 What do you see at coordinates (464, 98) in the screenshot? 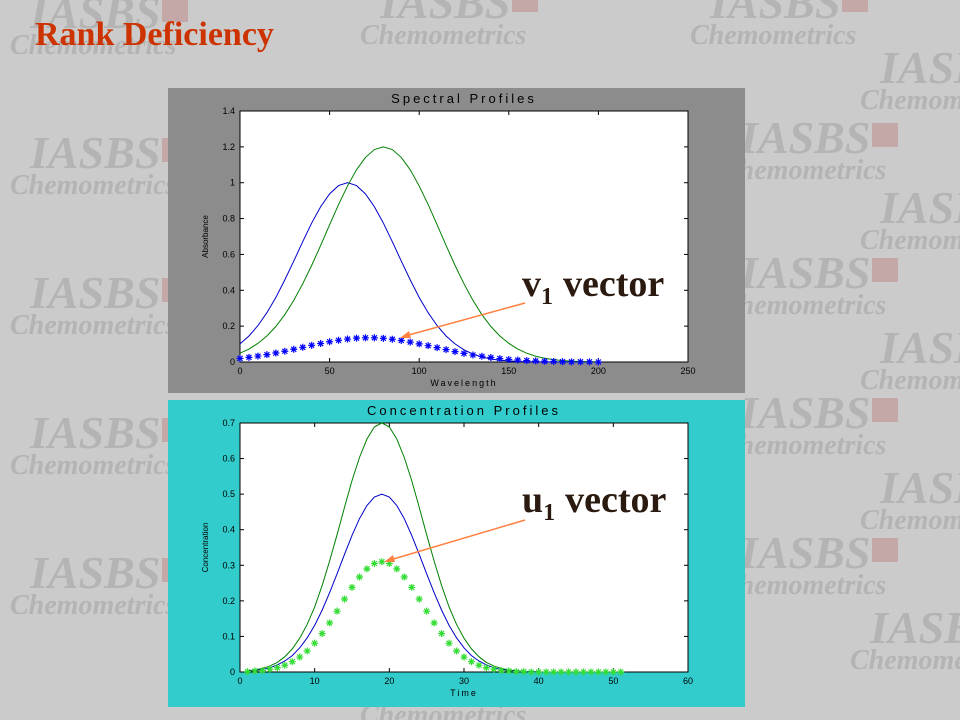
I see `chart-title: Spectral Profiles` at bounding box center [464, 98].